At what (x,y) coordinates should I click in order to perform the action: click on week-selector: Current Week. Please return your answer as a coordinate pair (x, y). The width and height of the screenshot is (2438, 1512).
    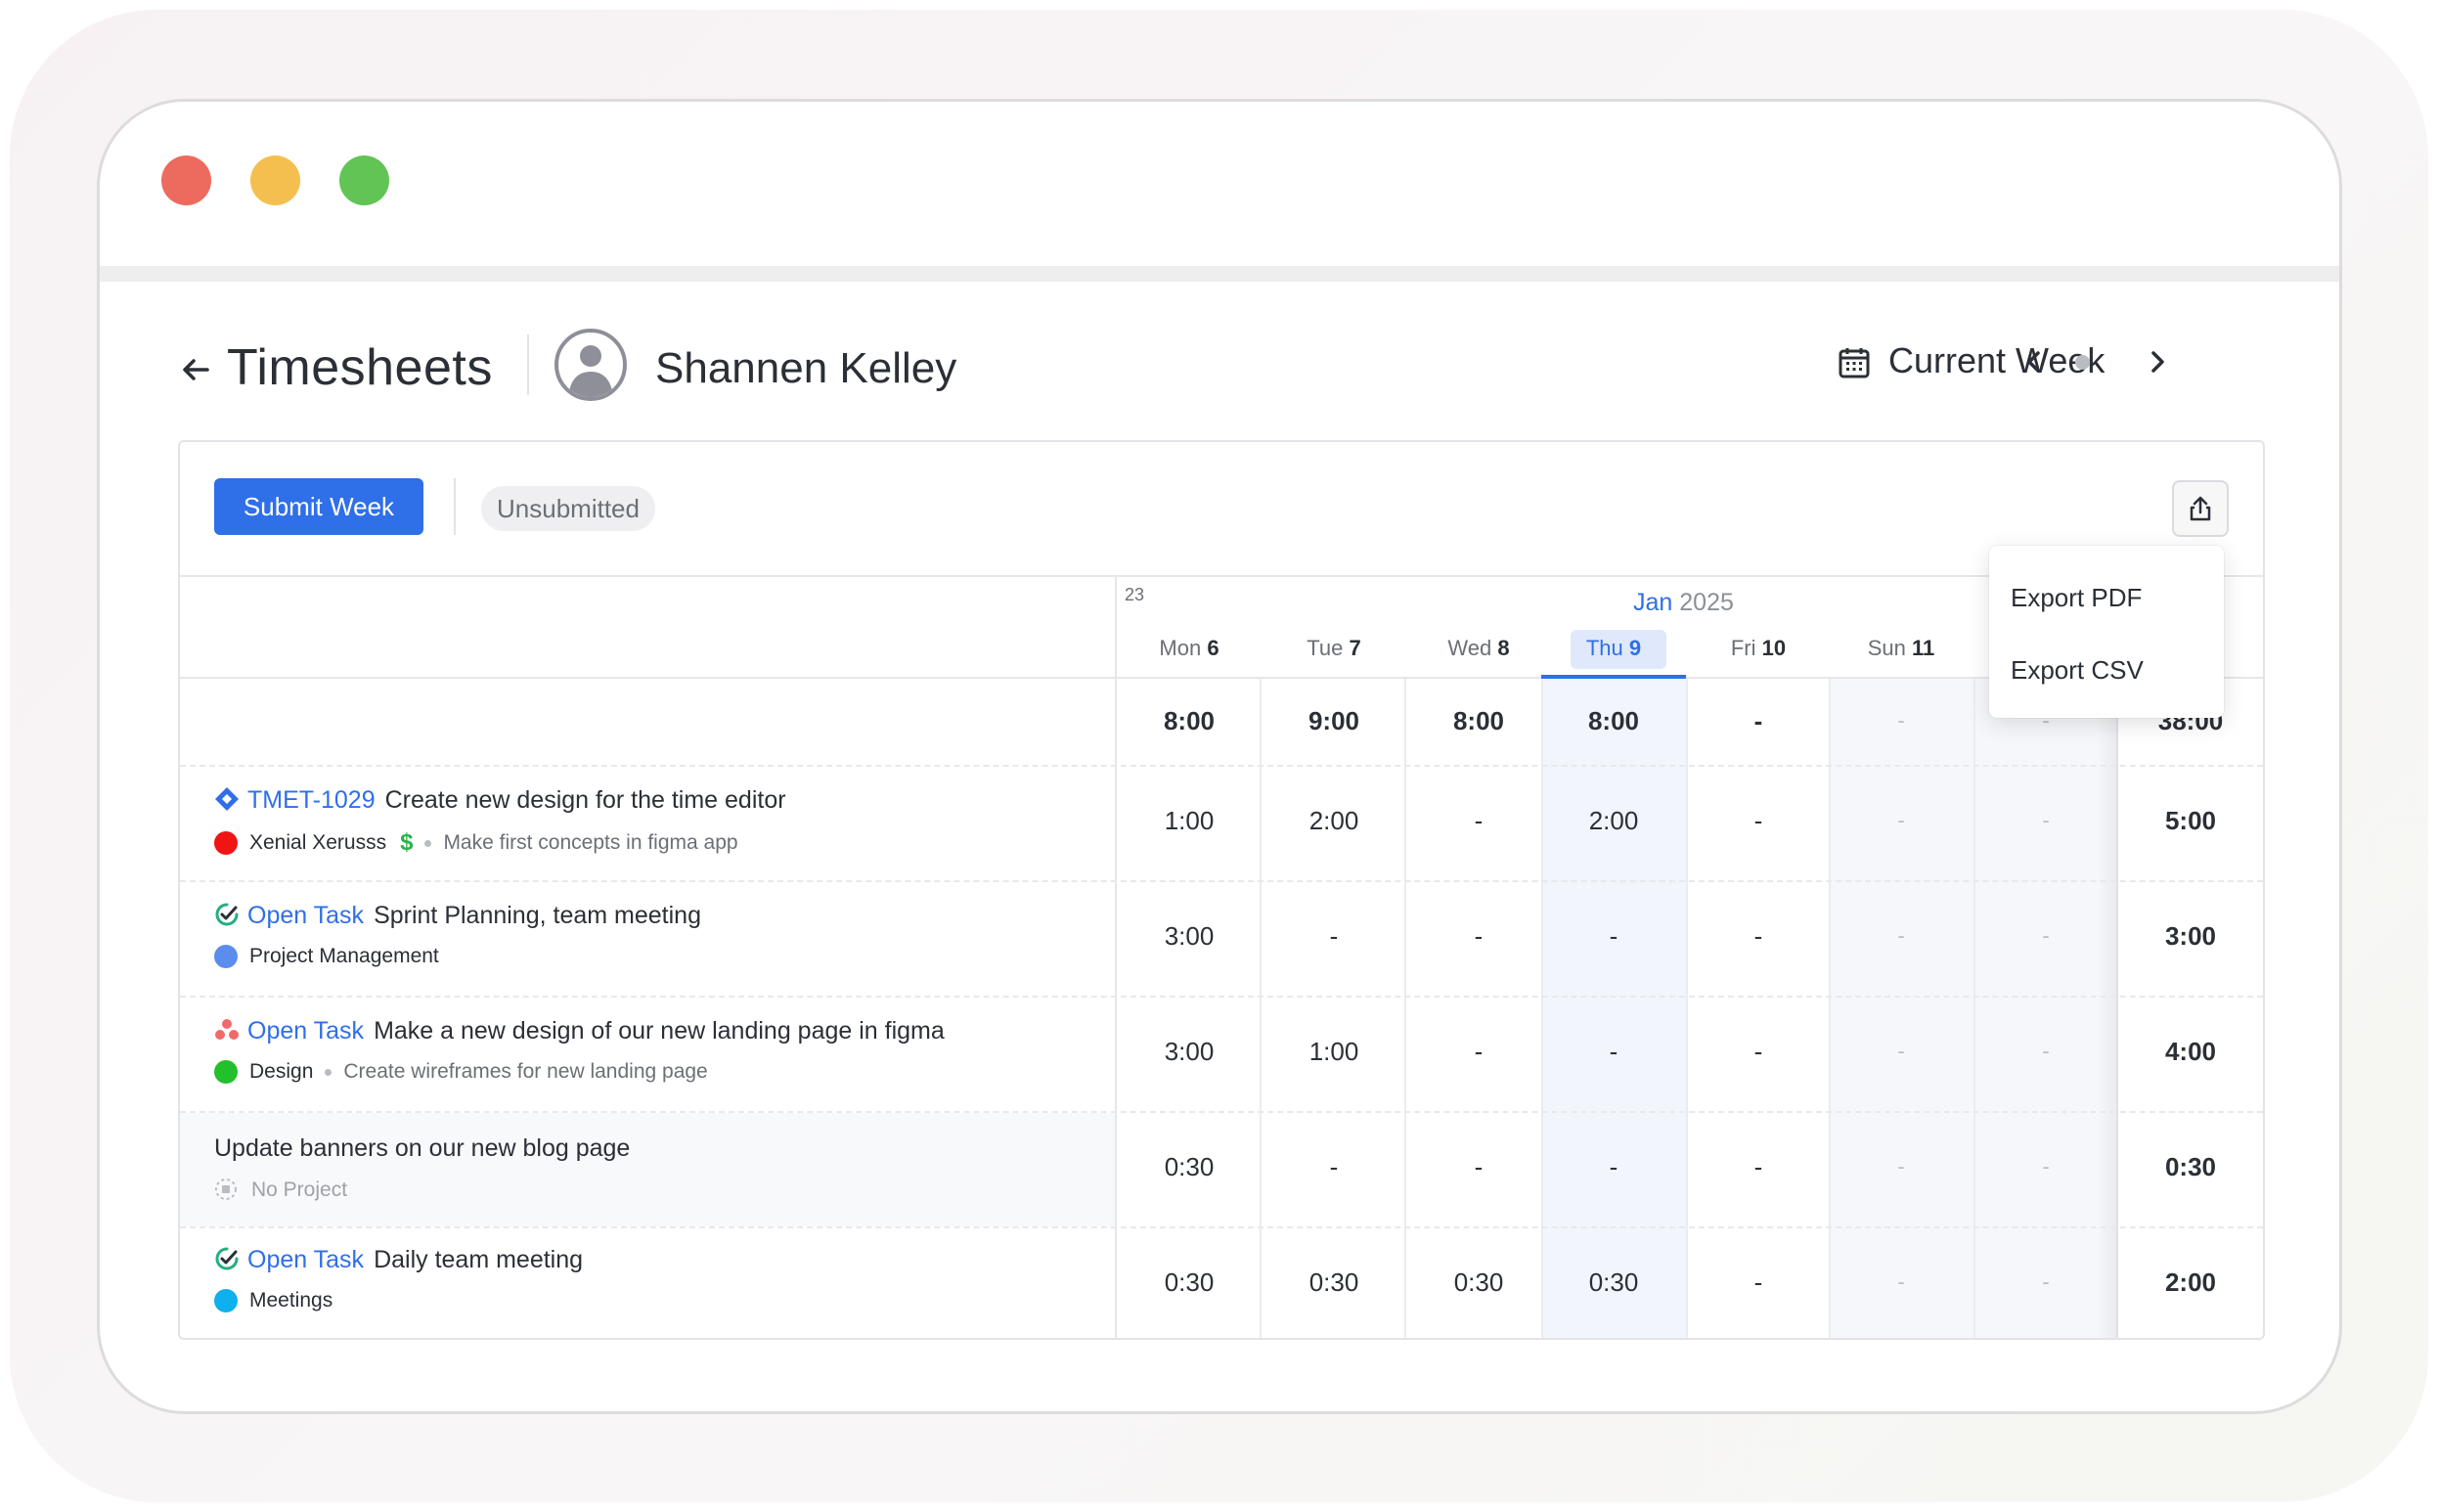
    Looking at the image, I should click on (1997, 360).